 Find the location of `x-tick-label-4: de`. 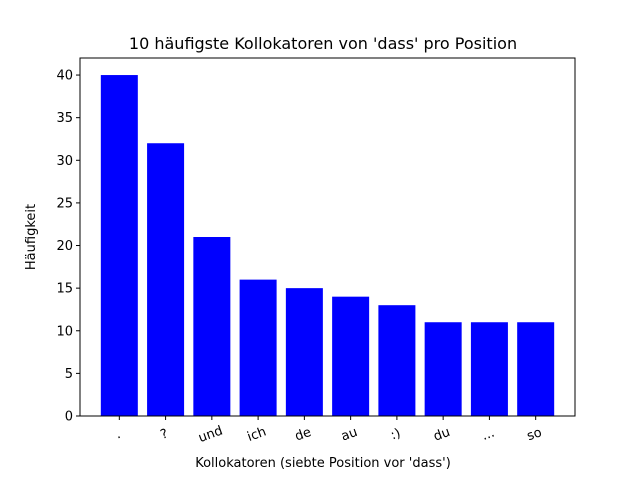

x-tick-label-4: de is located at coordinates (303, 435).